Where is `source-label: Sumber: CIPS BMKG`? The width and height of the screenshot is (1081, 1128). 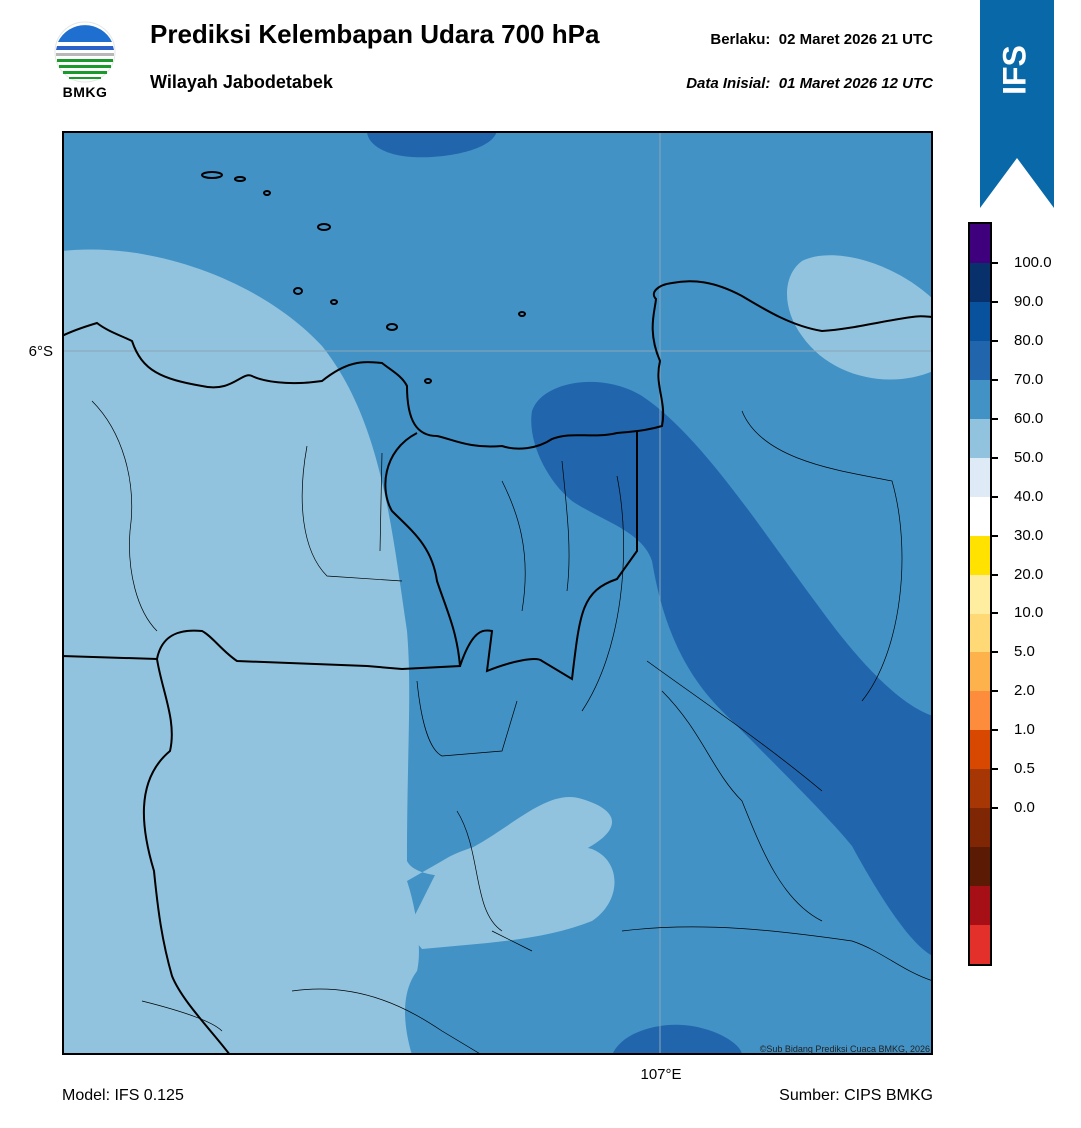
source-label: Sumber: CIPS BMKG is located at coordinates (856, 1095).